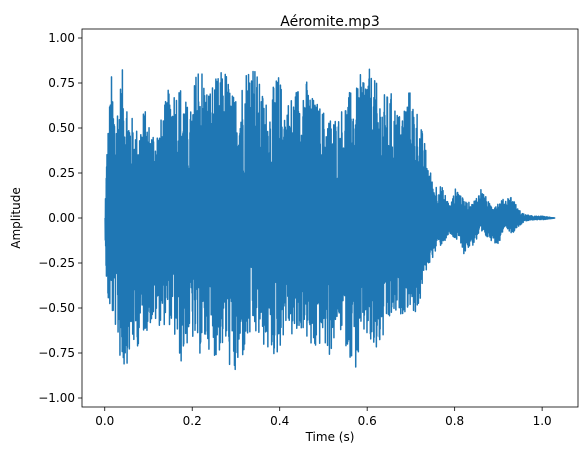  I want to click on y-tick-label: 1.00, so click(61, 38).